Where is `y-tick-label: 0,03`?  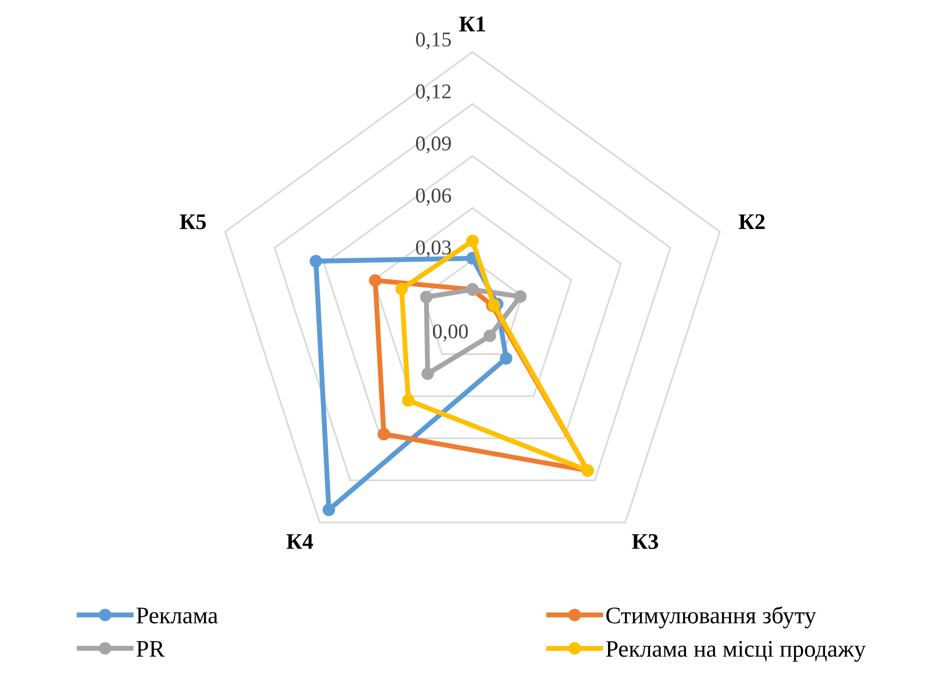
y-tick-label: 0,03 is located at coordinates (433, 249).